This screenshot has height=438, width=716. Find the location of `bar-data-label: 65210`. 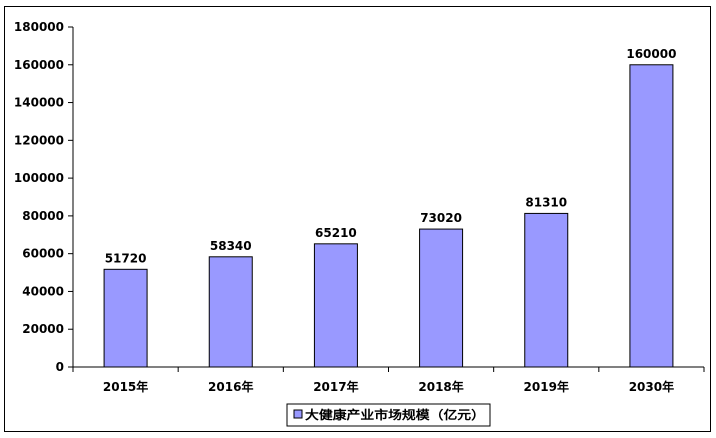

bar-data-label: 65210 is located at coordinates (336, 233).